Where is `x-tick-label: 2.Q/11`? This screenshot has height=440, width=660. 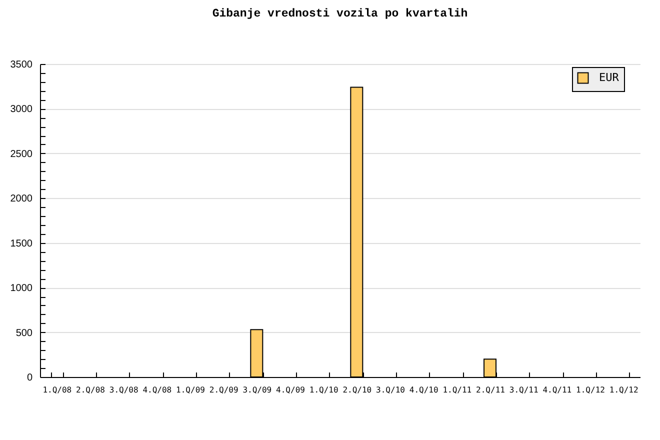
x-tick-label: 2.Q/11 is located at coordinates (491, 390).